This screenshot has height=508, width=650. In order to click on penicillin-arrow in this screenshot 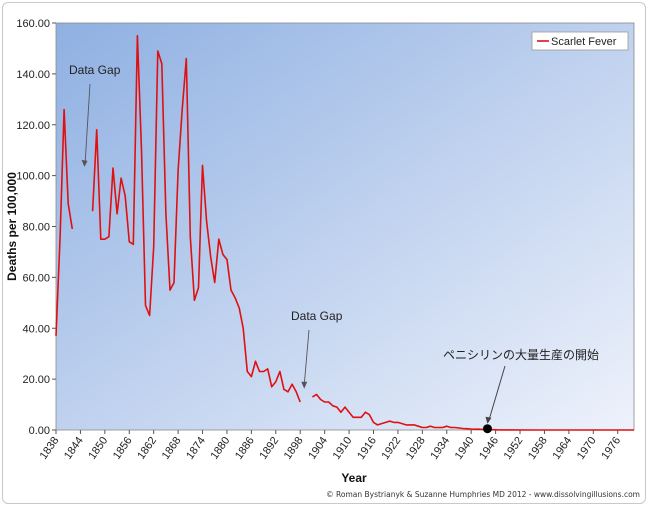, I will do `click(496, 393)`.